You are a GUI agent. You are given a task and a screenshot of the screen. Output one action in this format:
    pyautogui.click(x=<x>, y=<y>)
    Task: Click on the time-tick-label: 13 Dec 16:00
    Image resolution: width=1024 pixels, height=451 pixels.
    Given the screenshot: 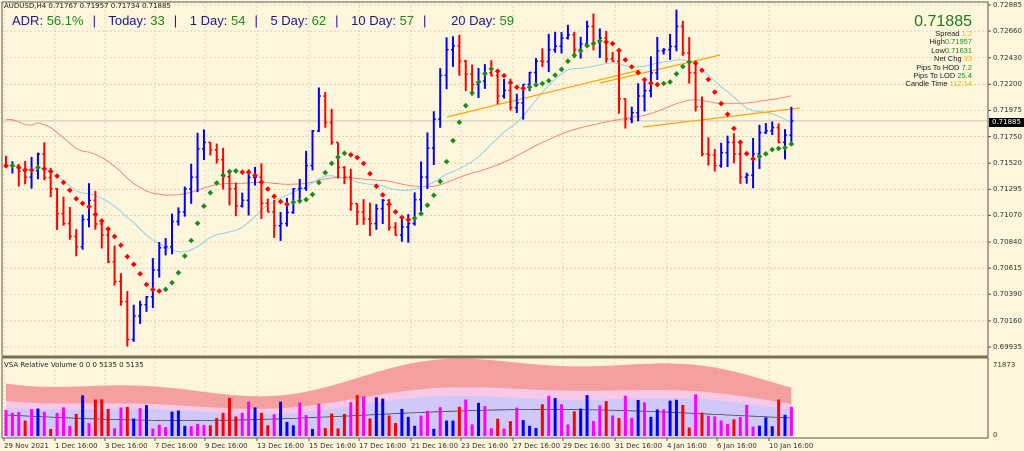 What is the action you would take?
    pyautogui.click(x=281, y=446)
    